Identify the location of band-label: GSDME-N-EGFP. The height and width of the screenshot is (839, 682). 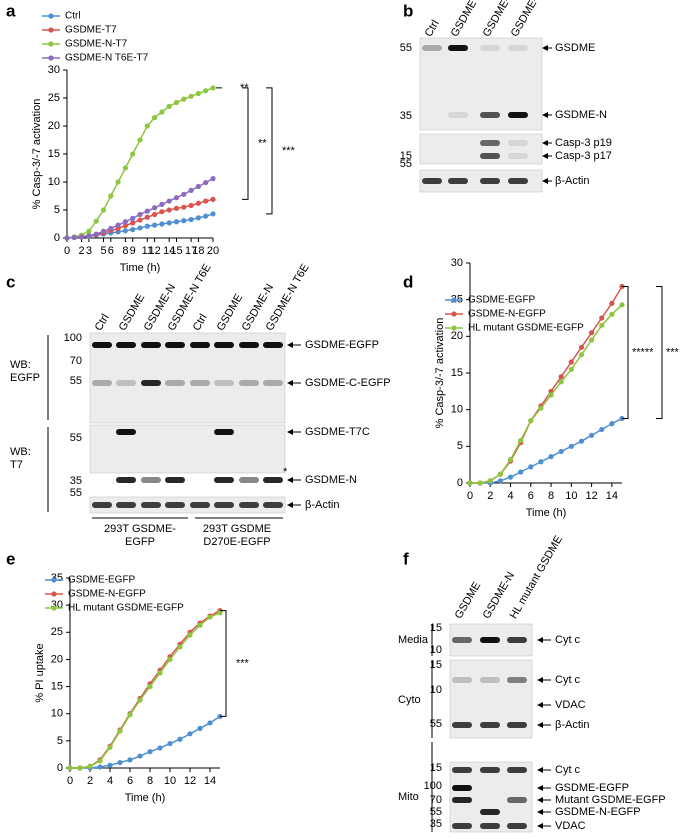
(598, 812).